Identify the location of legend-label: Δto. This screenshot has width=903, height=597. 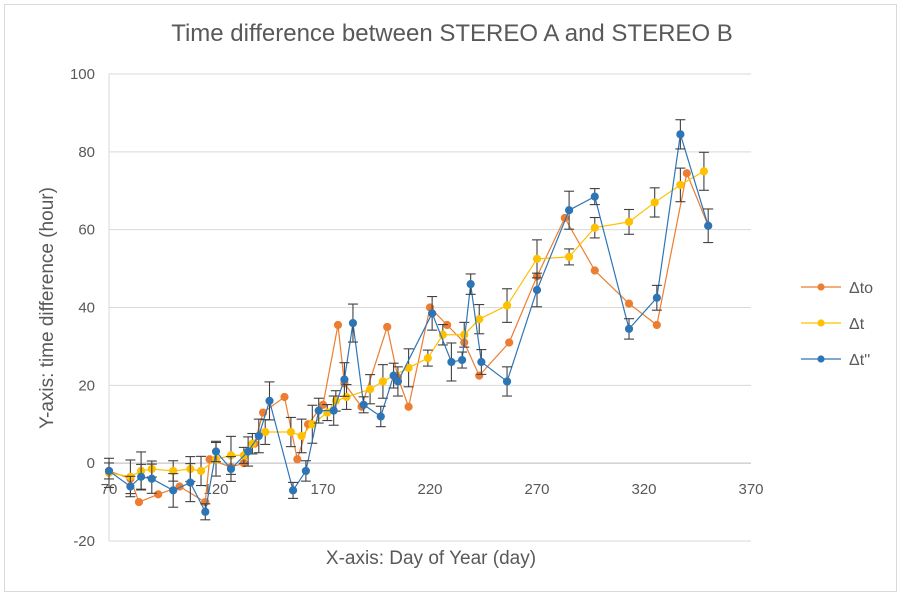
(861, 288).